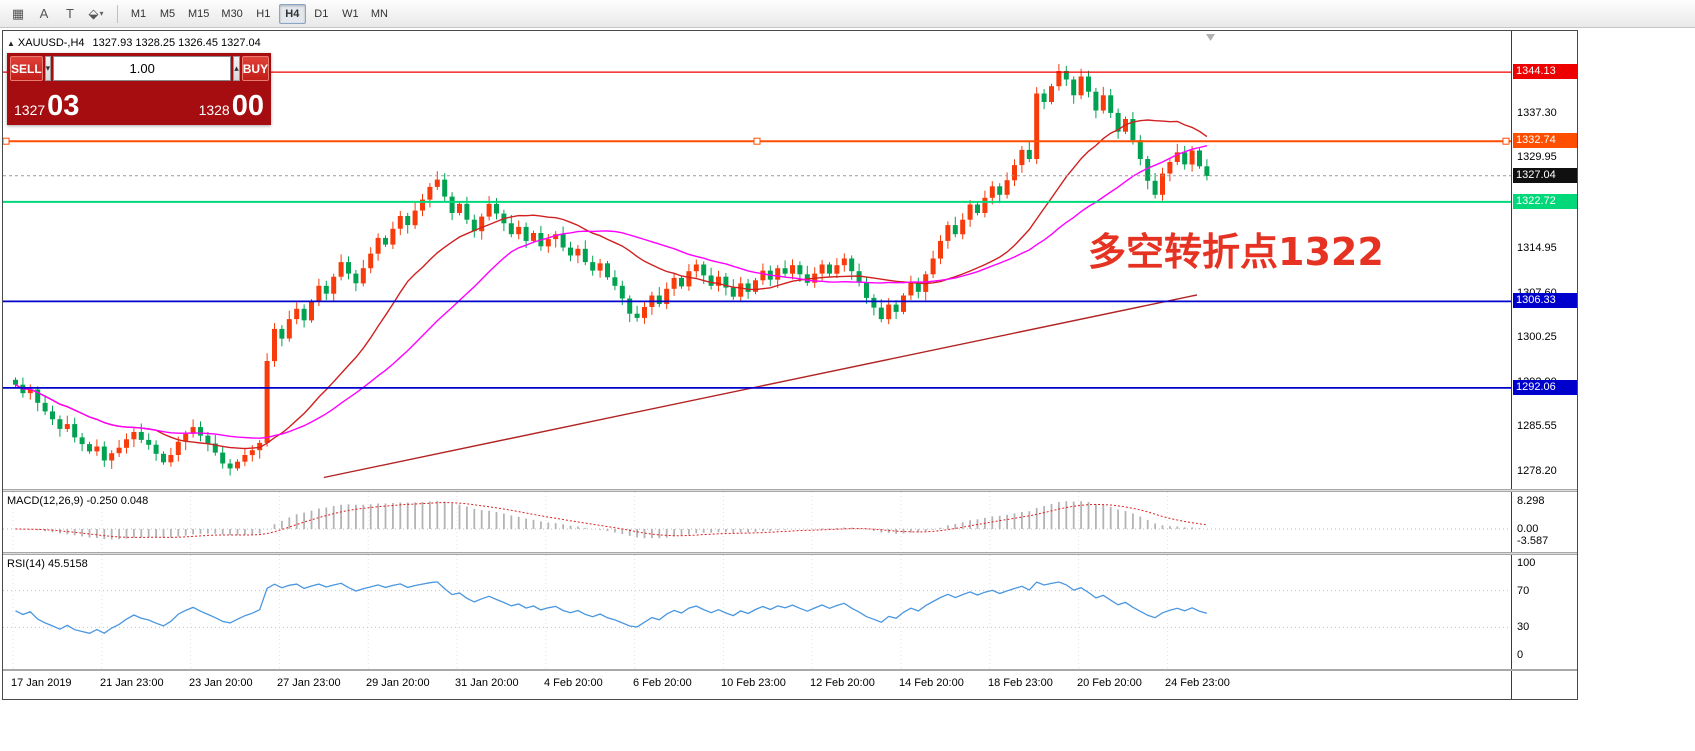  Describe the element at coordinates (662, 683) in the screenshot. I see `time-axis-label: 6 Feb 20:00` at that location.